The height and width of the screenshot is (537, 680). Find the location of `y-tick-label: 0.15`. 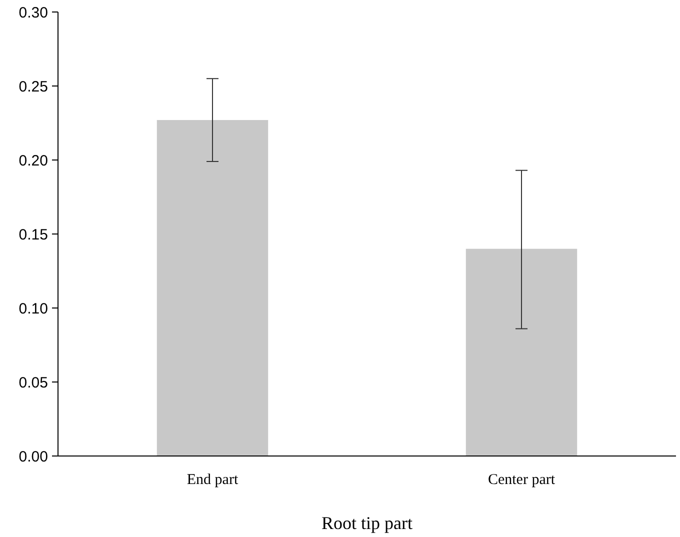

y-tick-label: 0.15 is located at coordinates (33, 235).